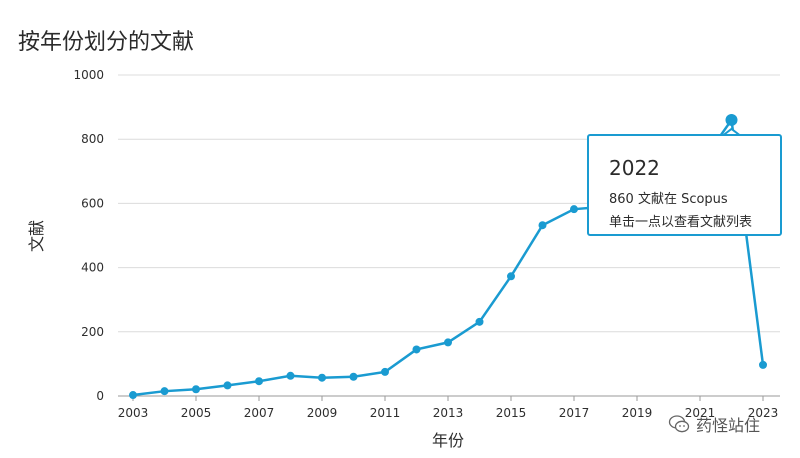  I want to click on x-tick-label: 2003, so click(133, 413).